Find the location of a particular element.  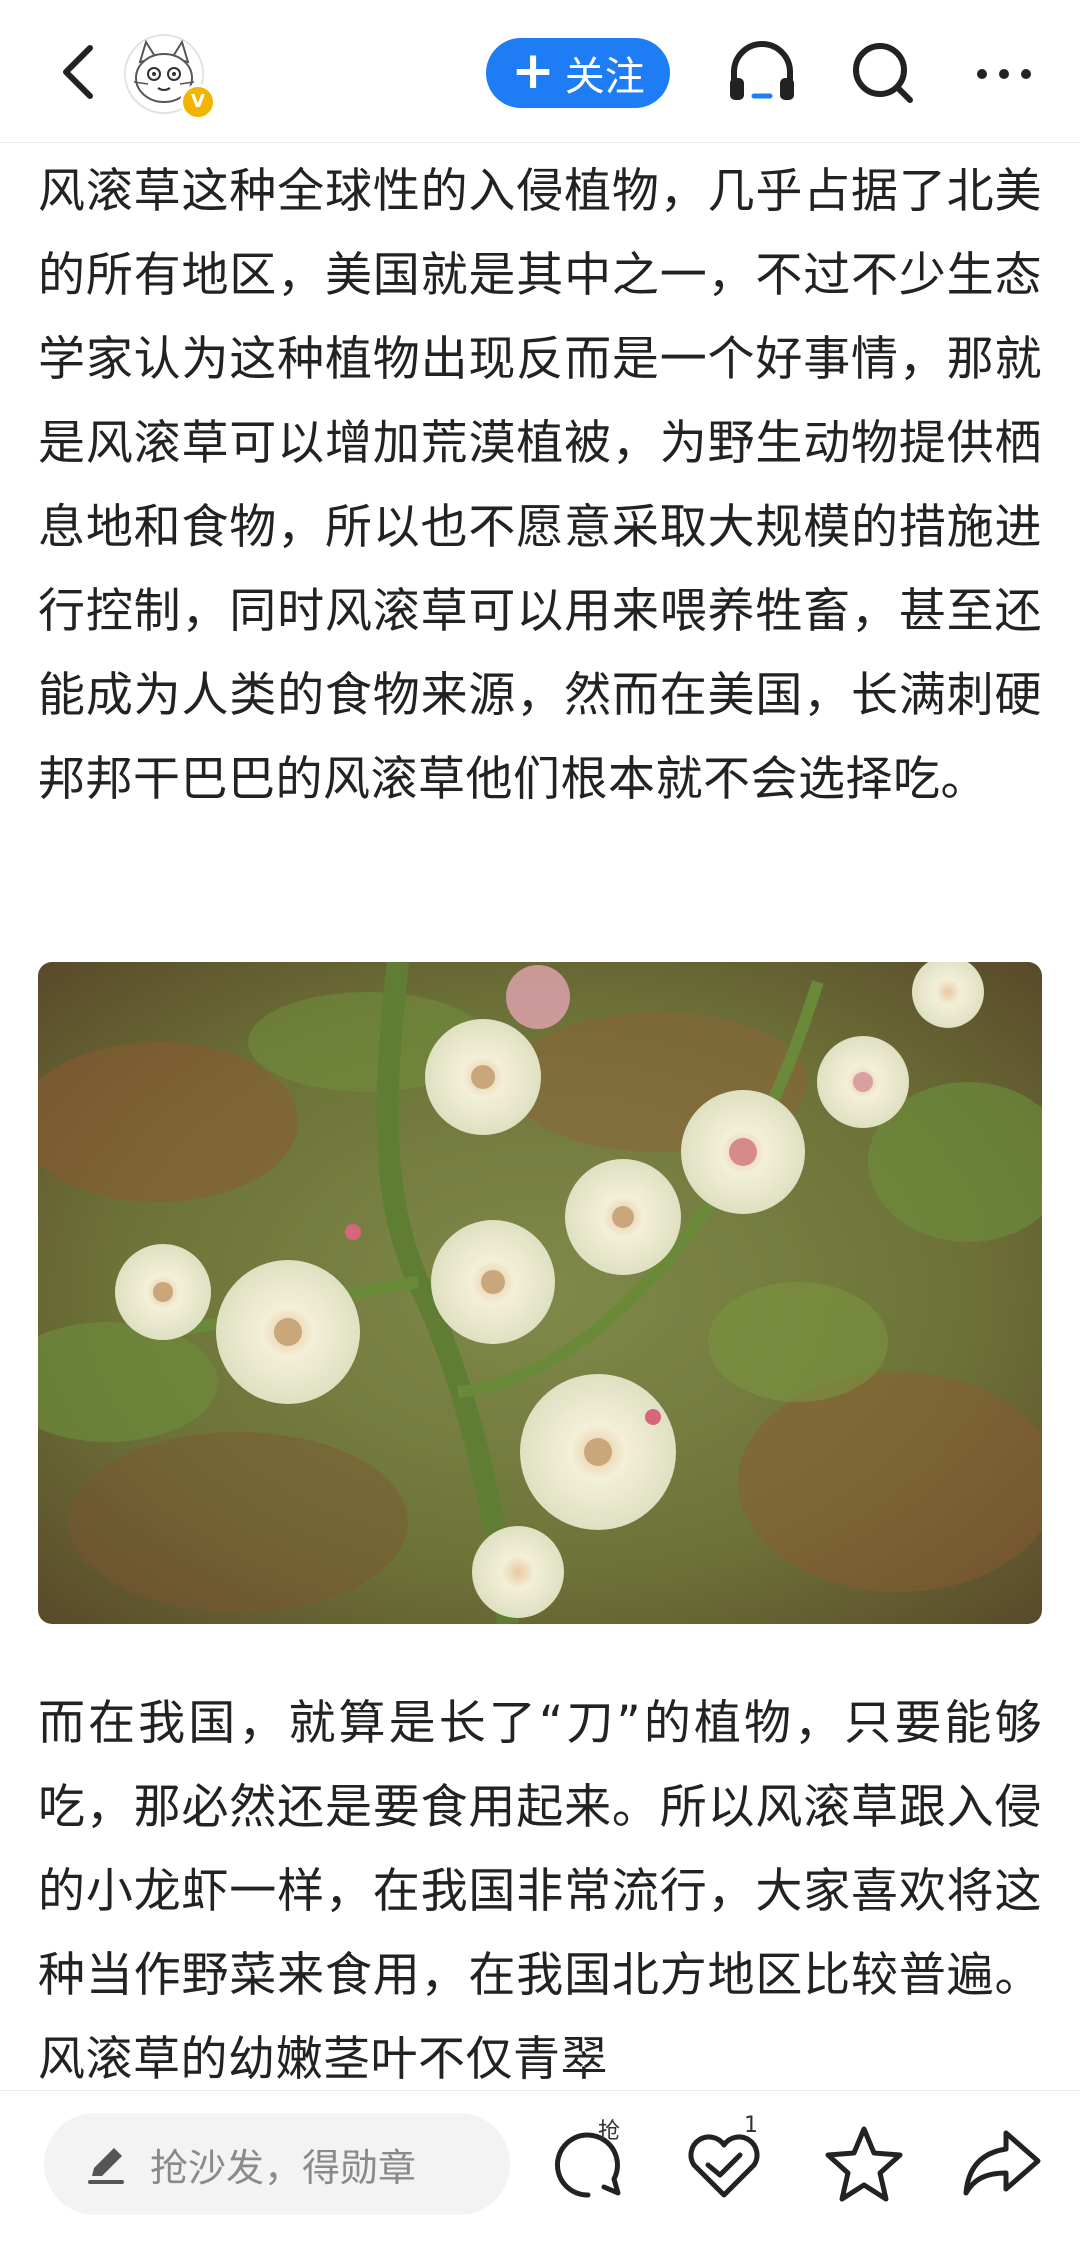

comment-placeholder: 抢沙发，得勋章 is located at coordinates (283, 2167).